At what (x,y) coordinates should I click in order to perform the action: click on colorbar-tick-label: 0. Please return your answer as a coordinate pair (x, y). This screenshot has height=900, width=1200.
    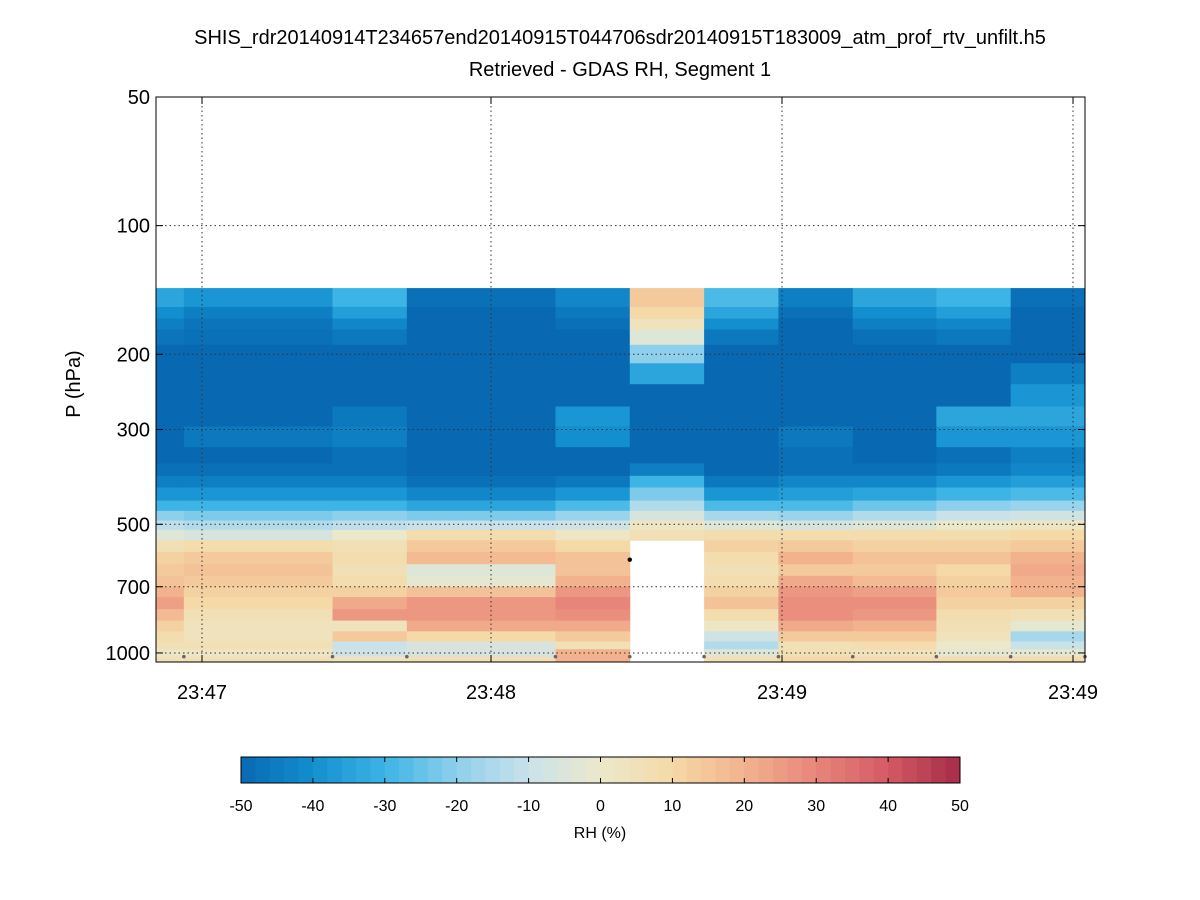
    Looking at the image, I should click on (600, 806).